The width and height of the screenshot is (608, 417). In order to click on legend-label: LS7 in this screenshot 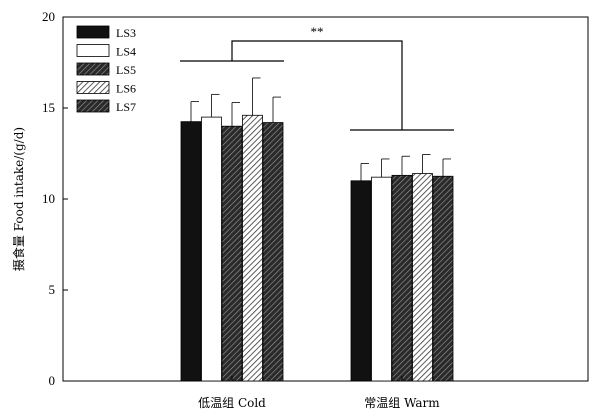, I will do `click(126, 107)`.